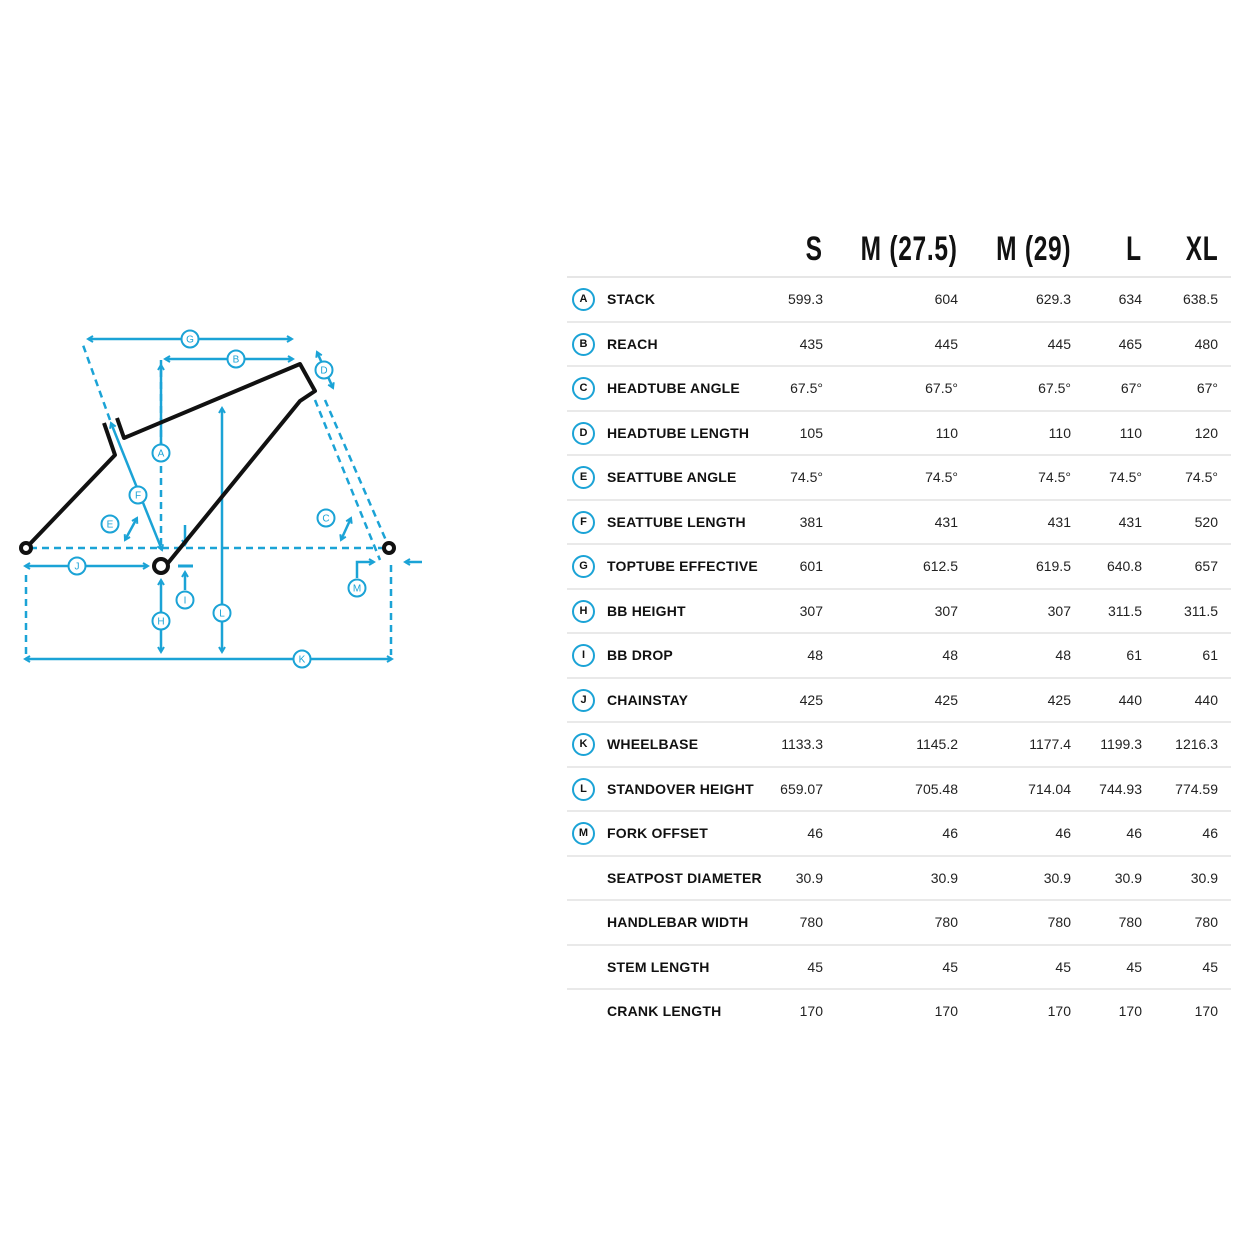 The height and width of the screenshot is (1250, 1250). I want to click on table-row: STEM LENGTH 45 45 45 45 45, so click(899, 968).